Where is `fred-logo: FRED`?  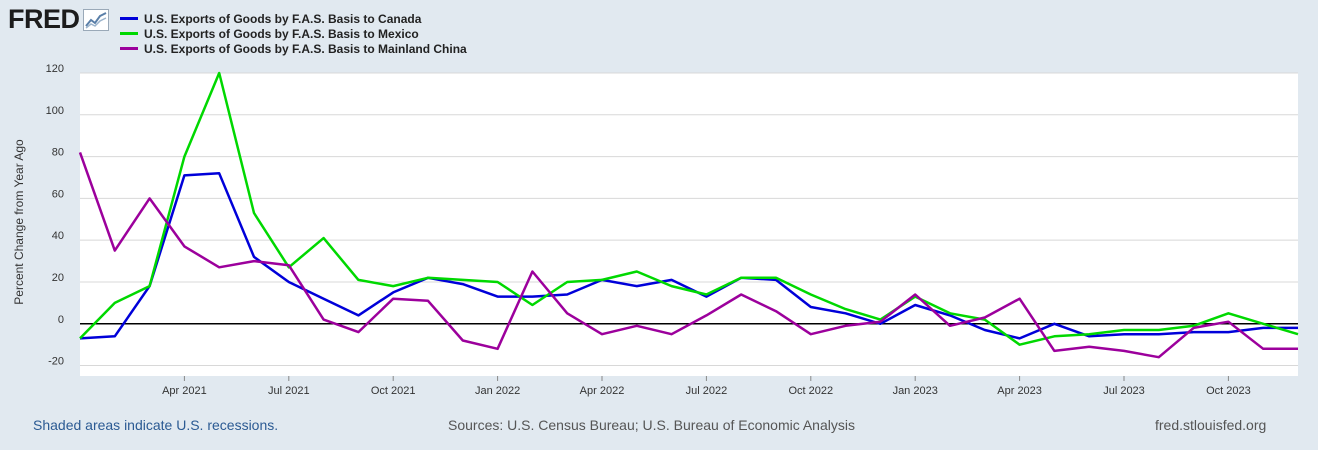
fred-logo: FRED is located at coordinates (58, 19).